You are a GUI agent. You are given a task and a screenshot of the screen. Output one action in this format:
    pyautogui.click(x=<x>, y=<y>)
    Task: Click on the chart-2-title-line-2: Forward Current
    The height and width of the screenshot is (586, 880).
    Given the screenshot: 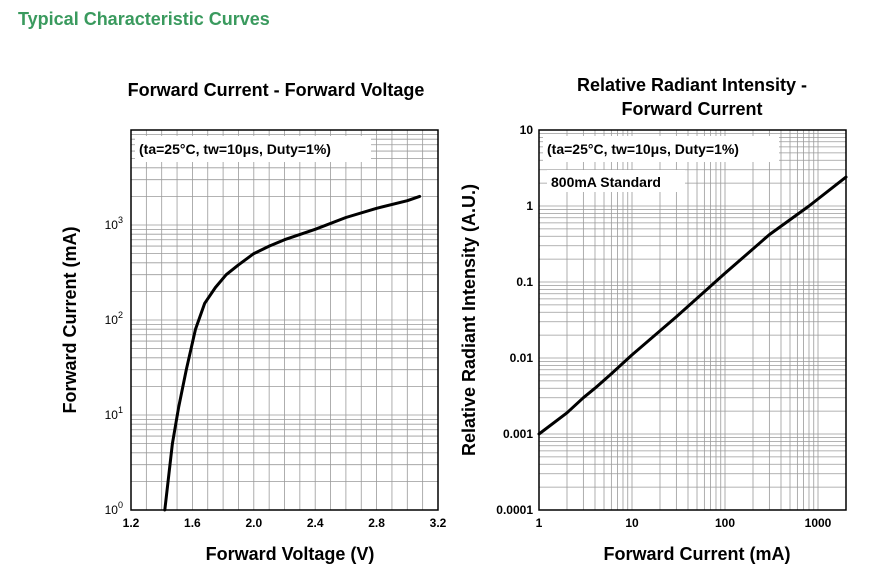 What is the action you would take?
    pyautogui.click(x=691, y=109)
    